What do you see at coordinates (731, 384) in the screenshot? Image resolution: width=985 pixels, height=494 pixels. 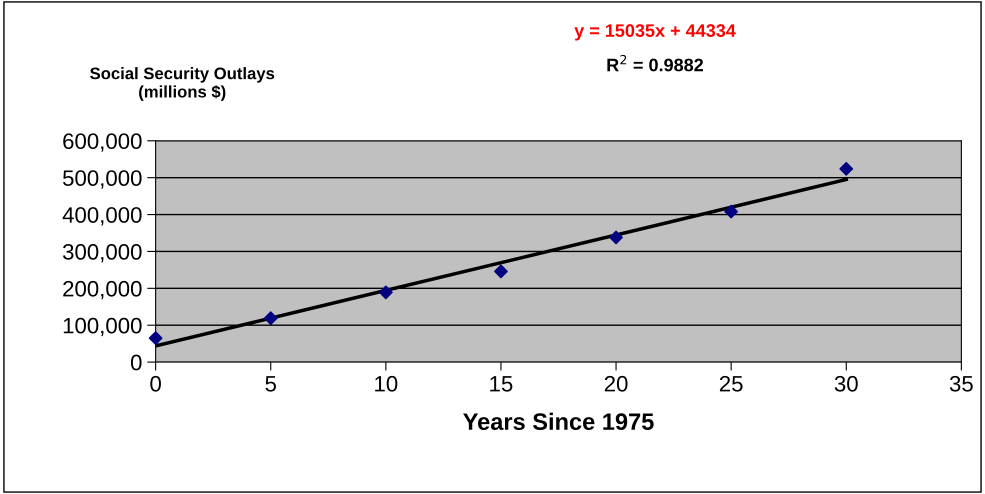 I see `x-tick-label: 25` at bounding box center [731, 384].